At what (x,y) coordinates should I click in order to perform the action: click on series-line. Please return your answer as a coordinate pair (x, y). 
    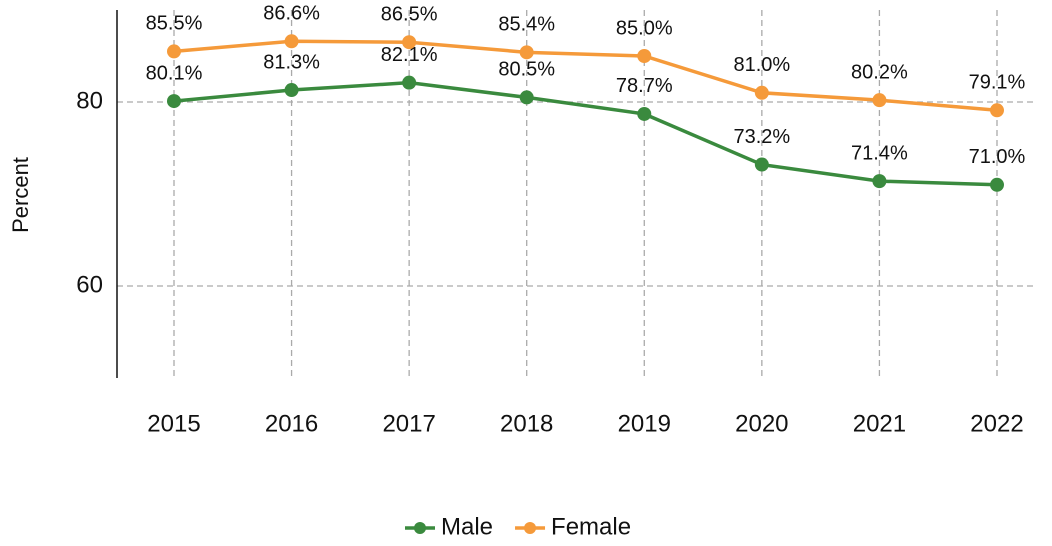
    Looking at the image, I should click on (585, 76).